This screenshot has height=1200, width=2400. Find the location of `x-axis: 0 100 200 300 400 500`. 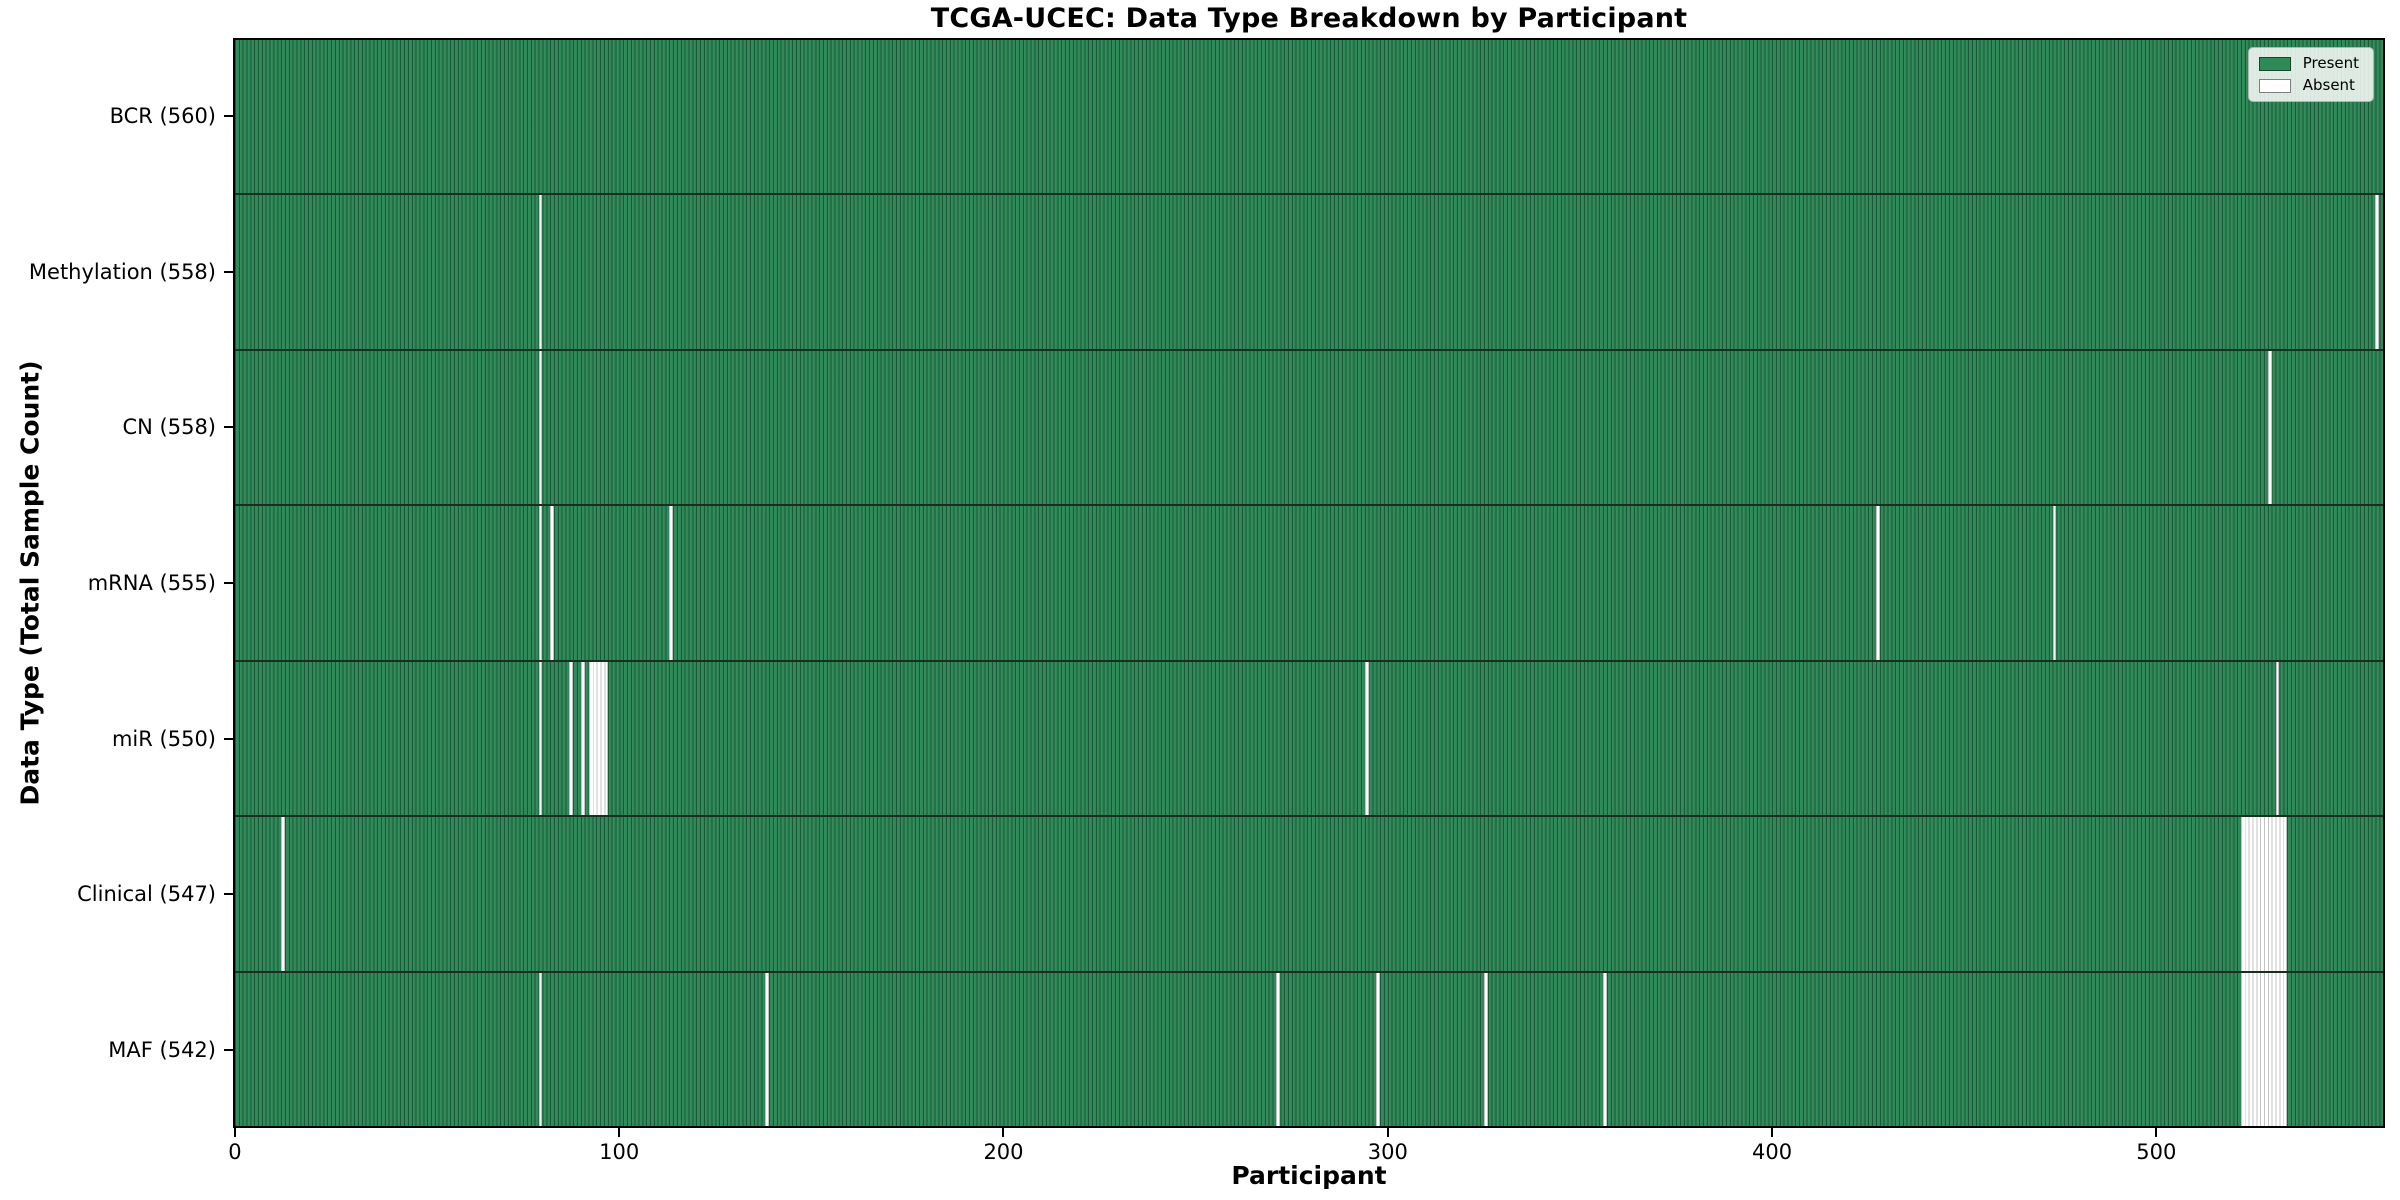

x-axis: 0 100 200 300 400 500 is located at coordinates (1306, 1153).